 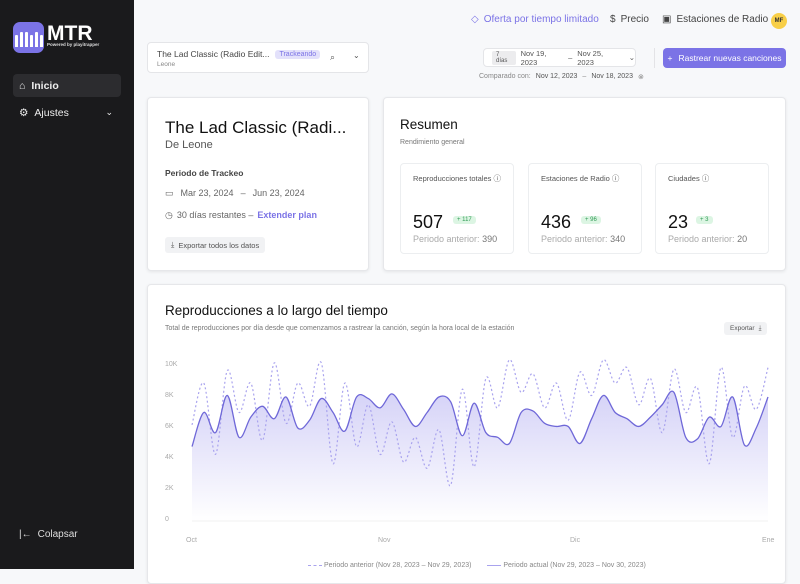 What do you see at coordinates (215, 245) in the screenshot?
I see `export-all-button: ⤓ Exportar todos los datos` at bounding box center [215, 245].